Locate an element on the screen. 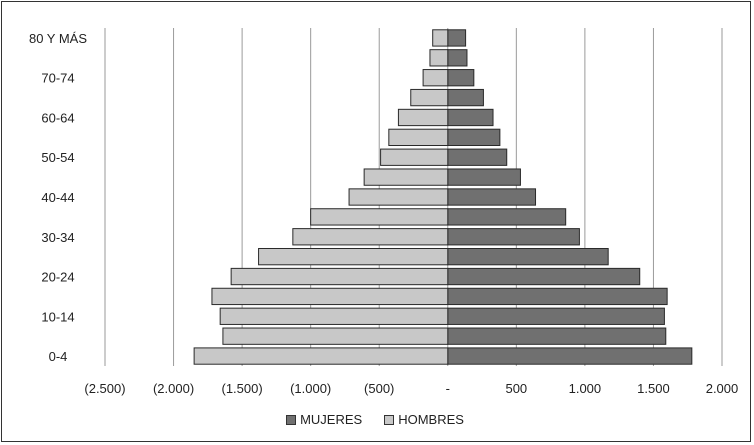  legend-swatch-hombres is located at coordinates (389, 419).